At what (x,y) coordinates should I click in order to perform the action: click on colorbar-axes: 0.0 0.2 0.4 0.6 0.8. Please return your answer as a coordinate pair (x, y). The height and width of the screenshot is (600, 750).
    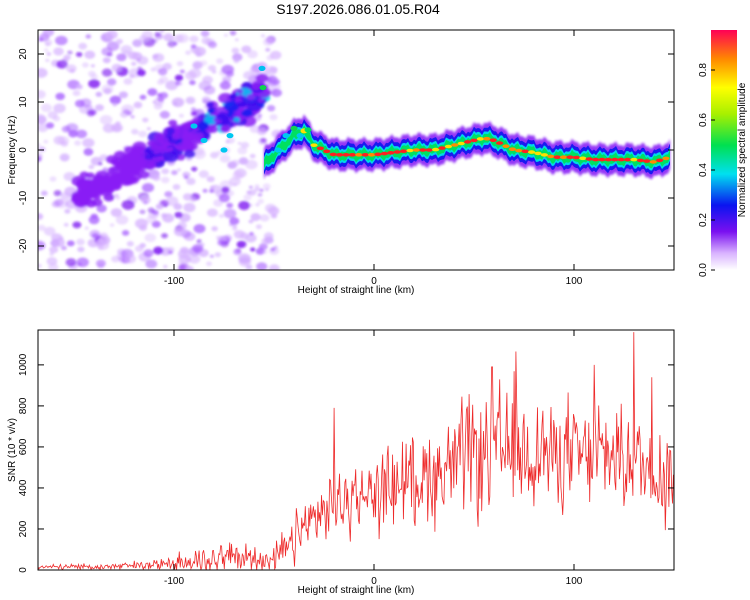
    Looking at the image, I should click on (706, 170).